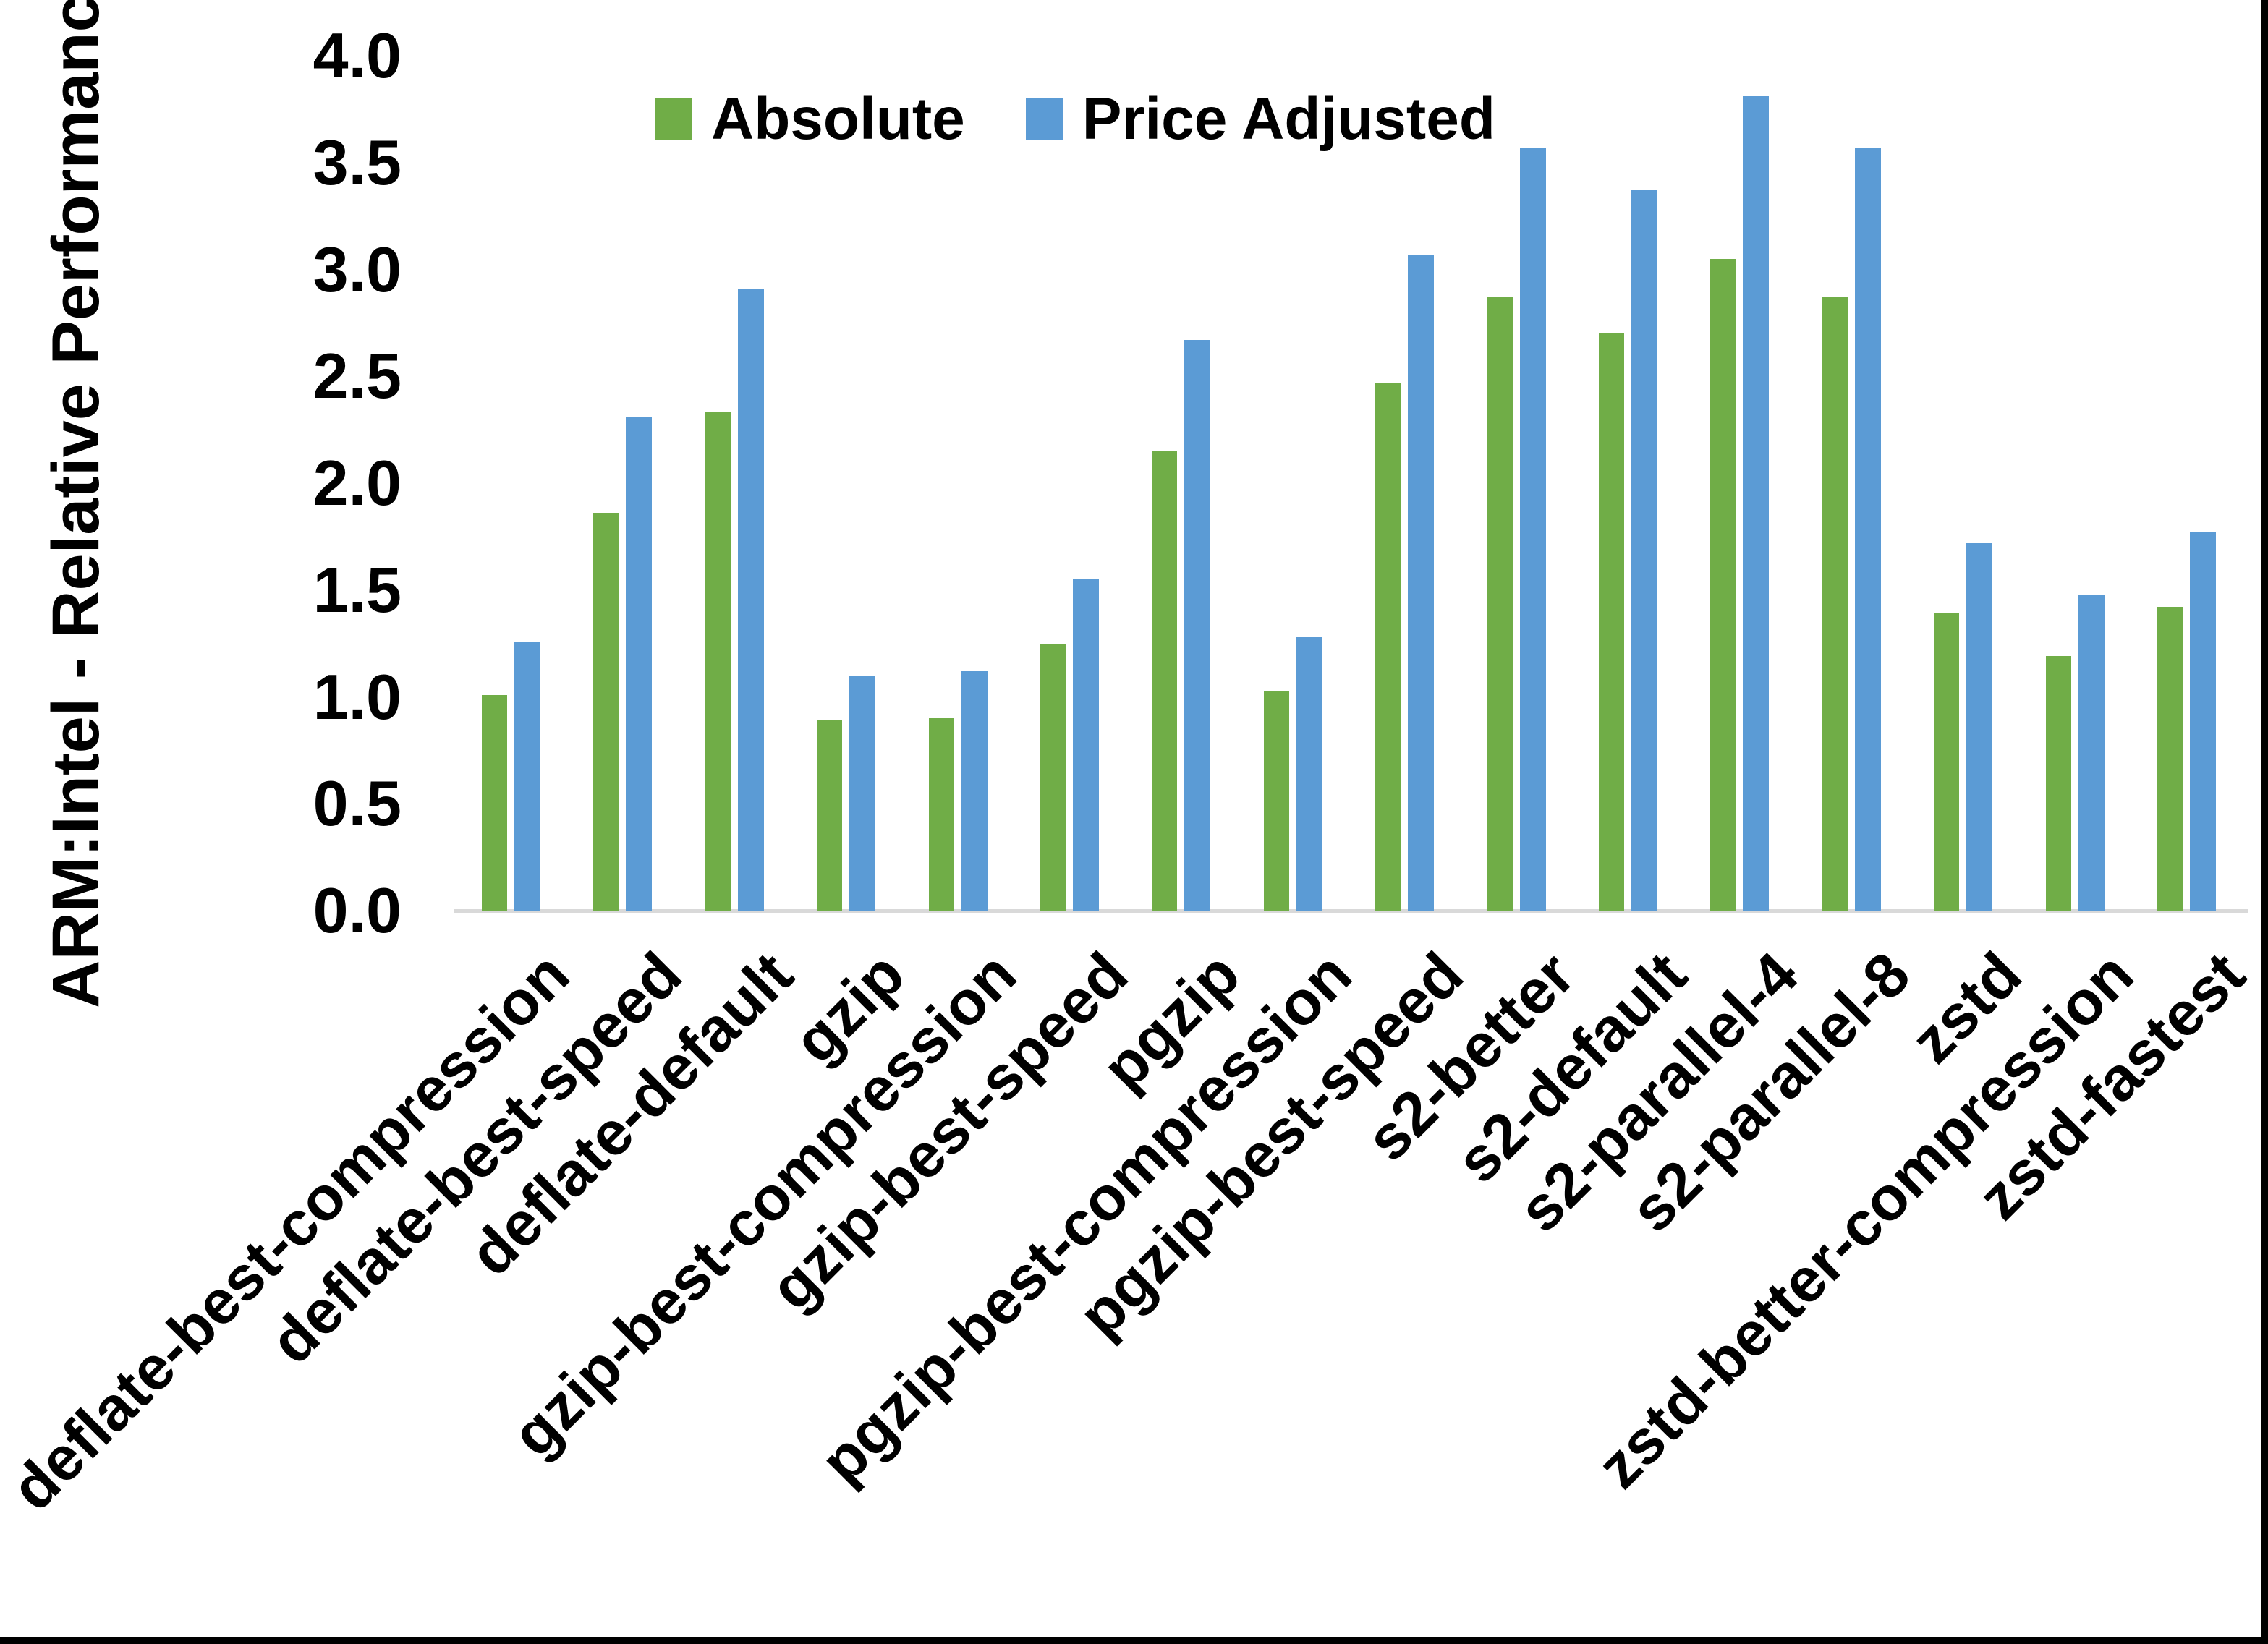  Describe the element at coordinates (494, 803) in the screenshot. I see `bar-absolute-deflate-best-compression` at that location.